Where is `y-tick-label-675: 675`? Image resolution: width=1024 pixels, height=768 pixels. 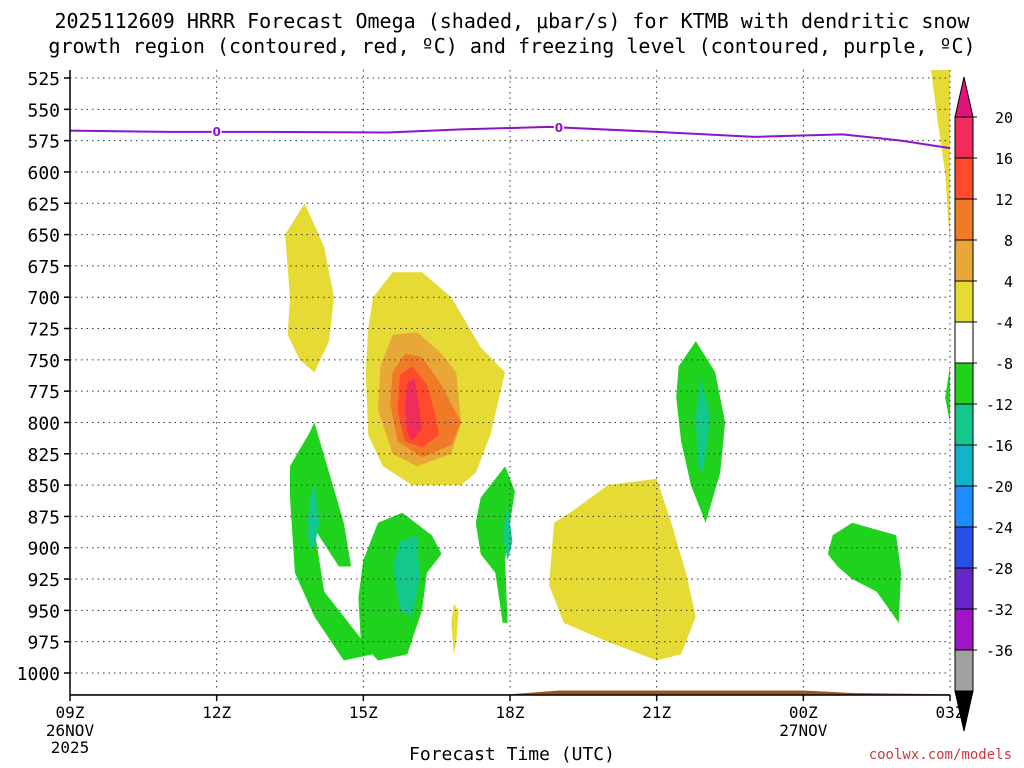 y-tick-label-675: 675 is located at coordinates (43, 267).